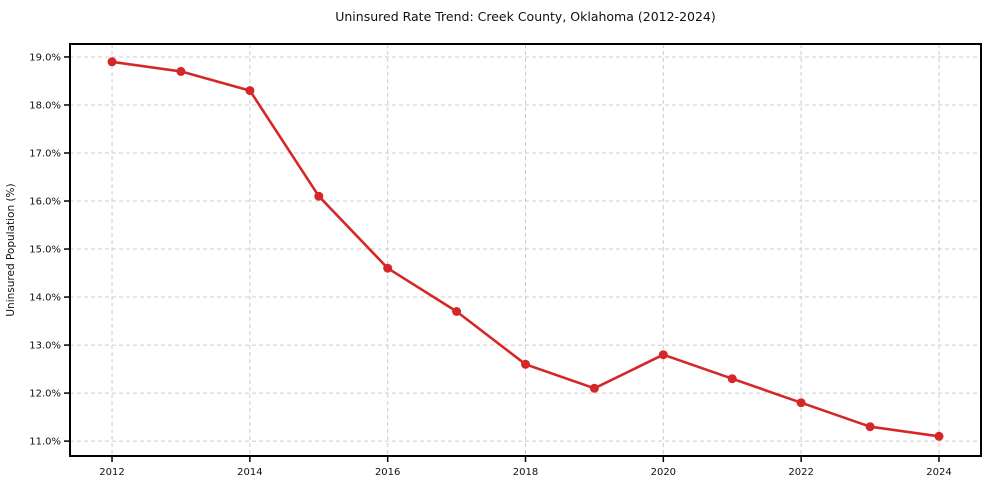 The image size is (989, 490). I want to click on y-axis-title: Uninsured Population (%), so click(11, 249).